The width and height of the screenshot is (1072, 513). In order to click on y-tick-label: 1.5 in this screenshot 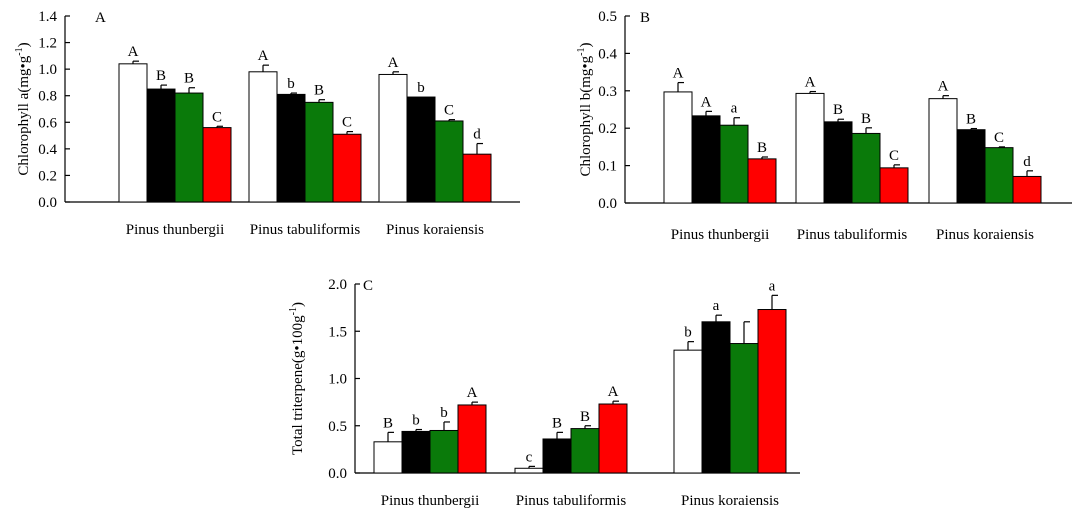, I will do `click(337, 332)`.